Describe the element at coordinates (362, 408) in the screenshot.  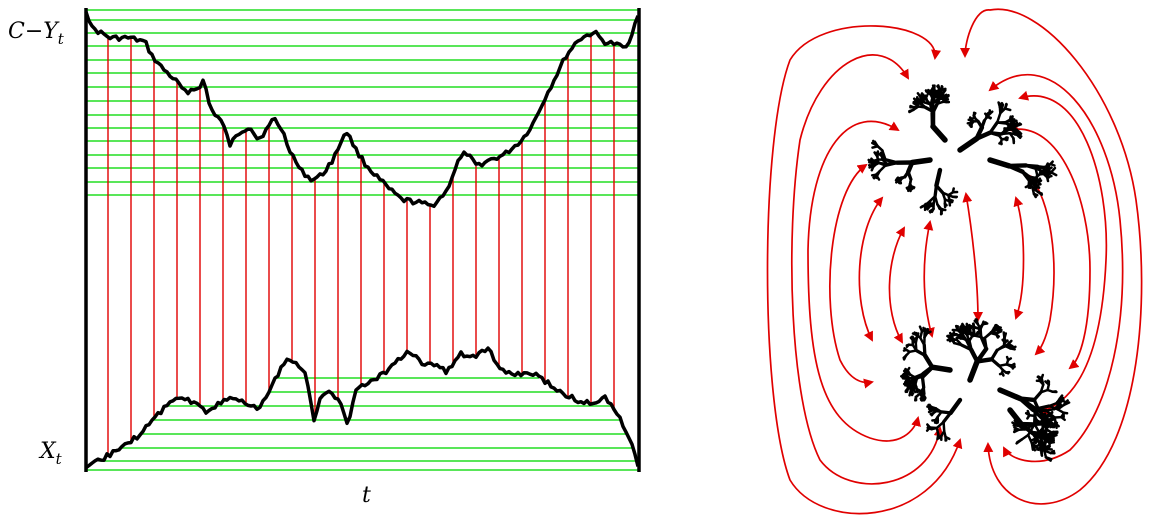
I see `bottom-curve-x` at that location.